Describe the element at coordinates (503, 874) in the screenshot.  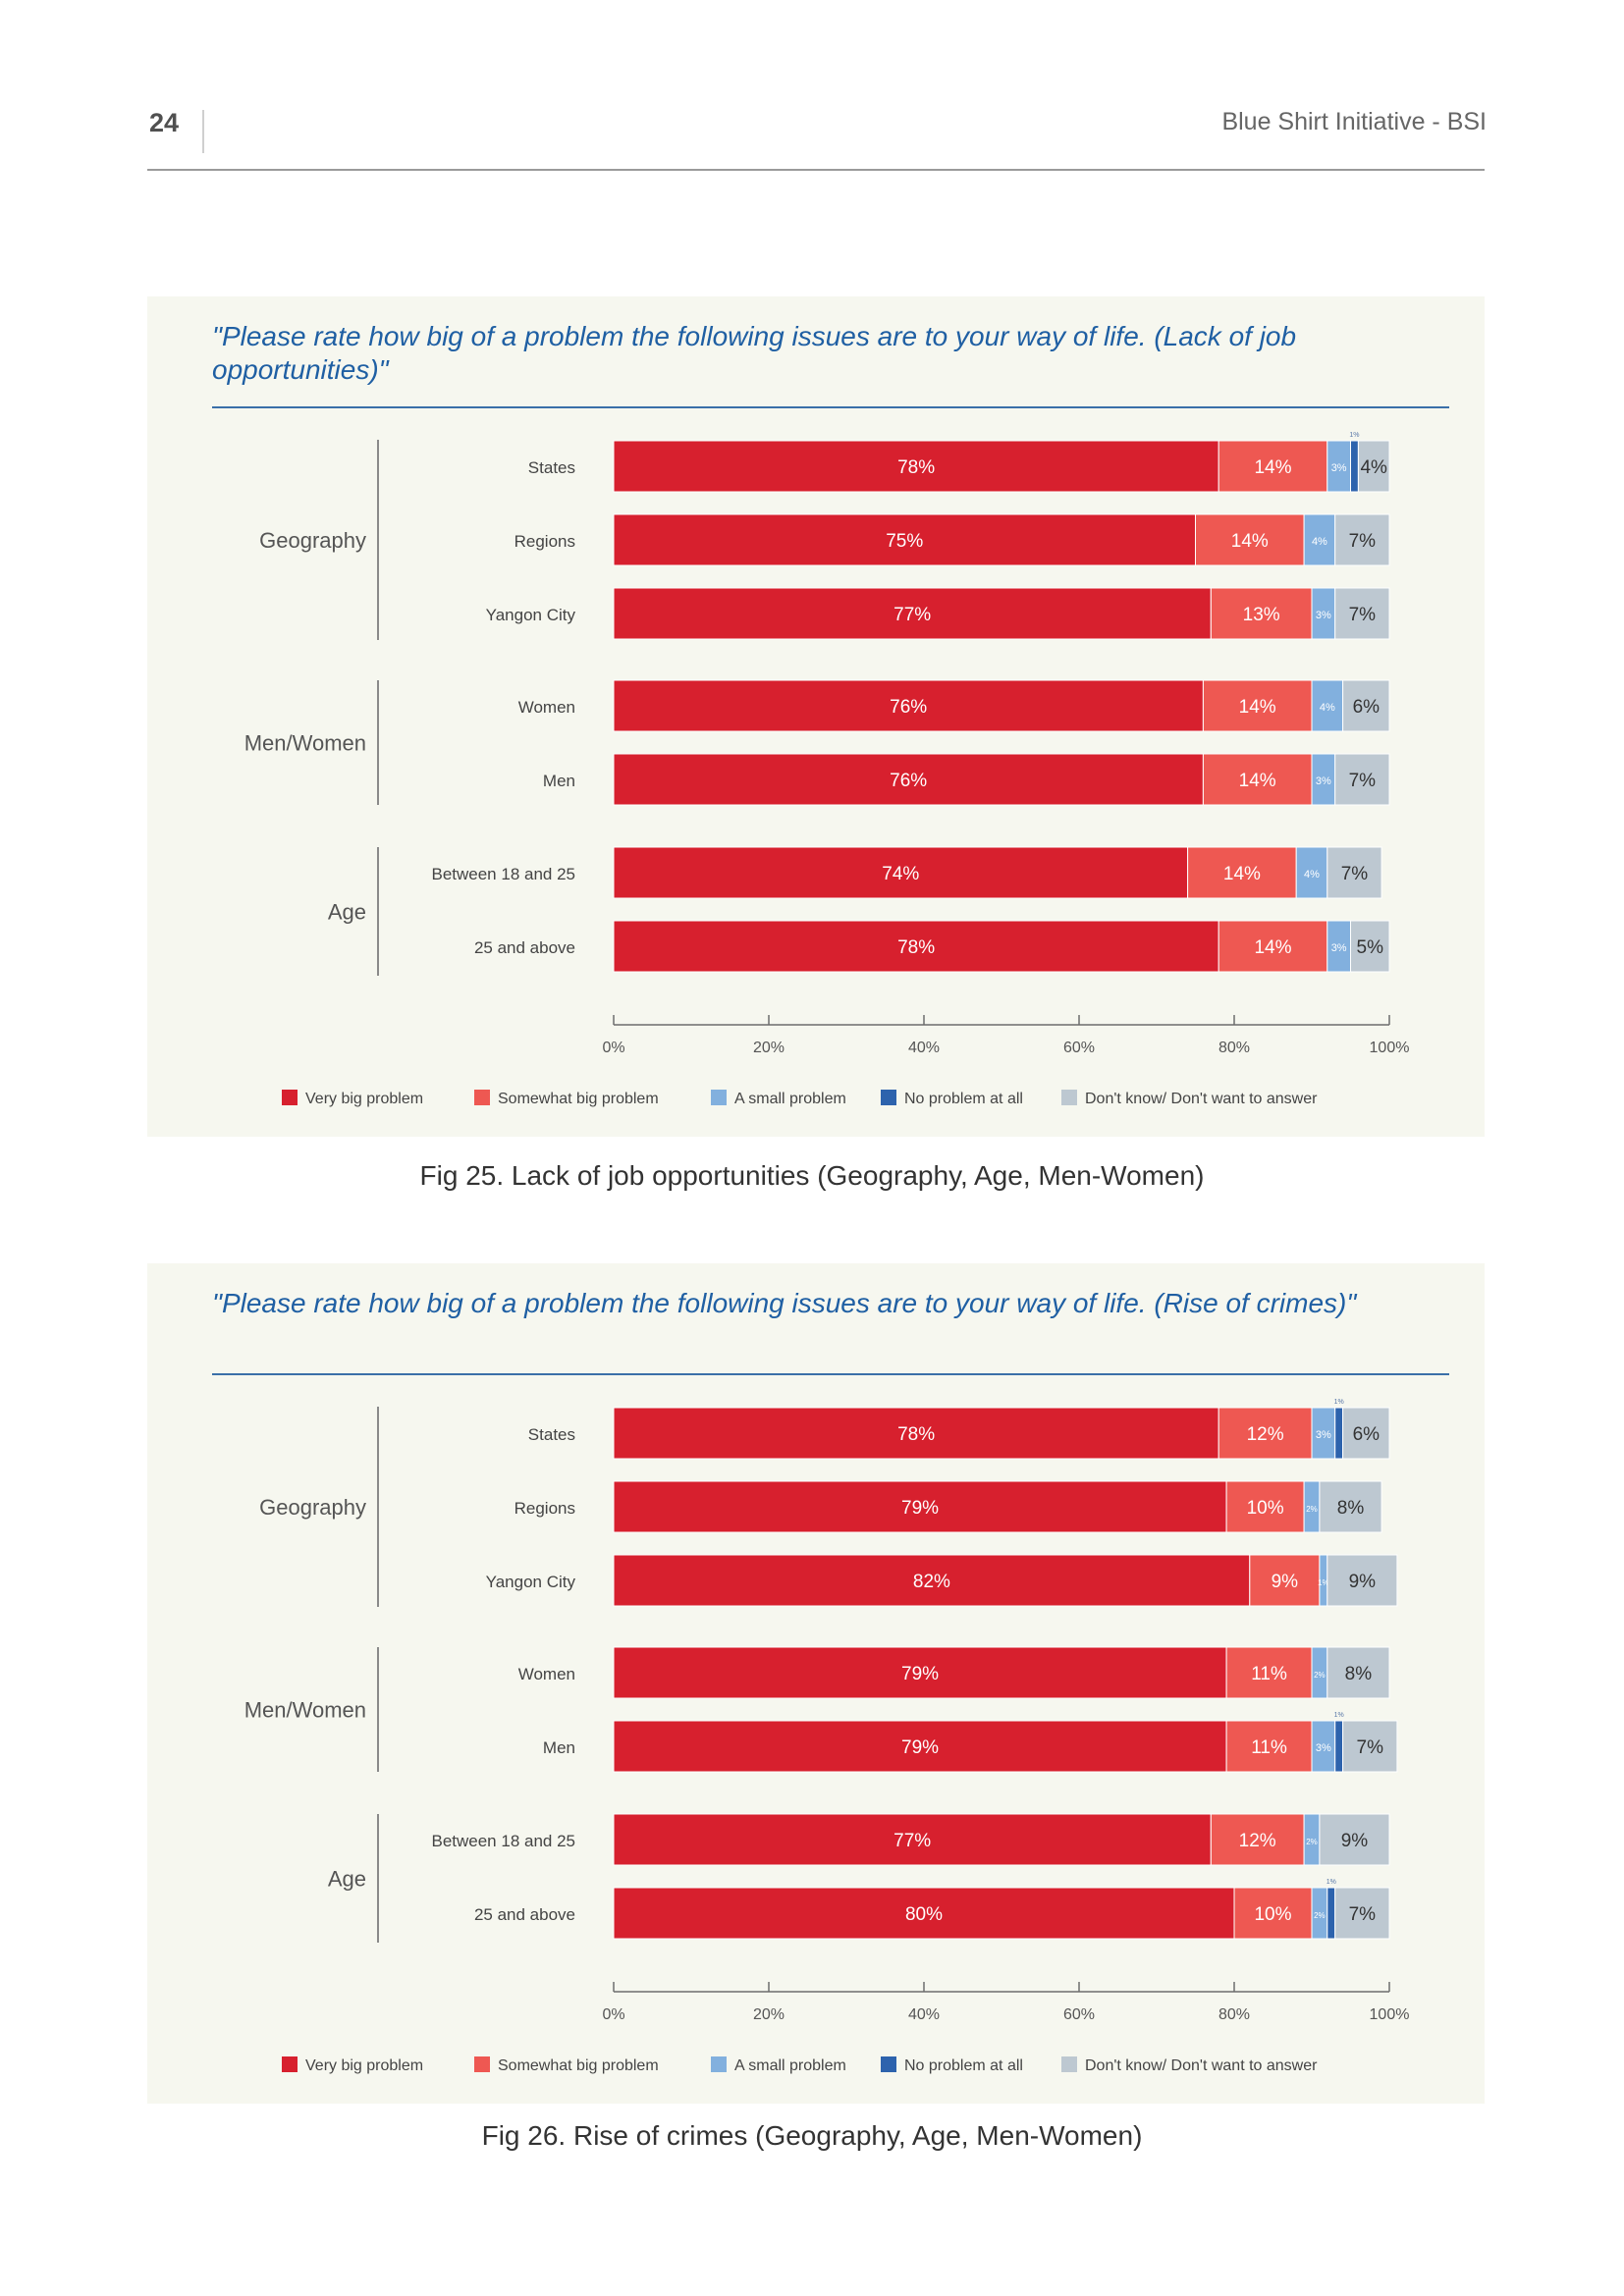
I see `category-label: Between 18 and 25` at that location.